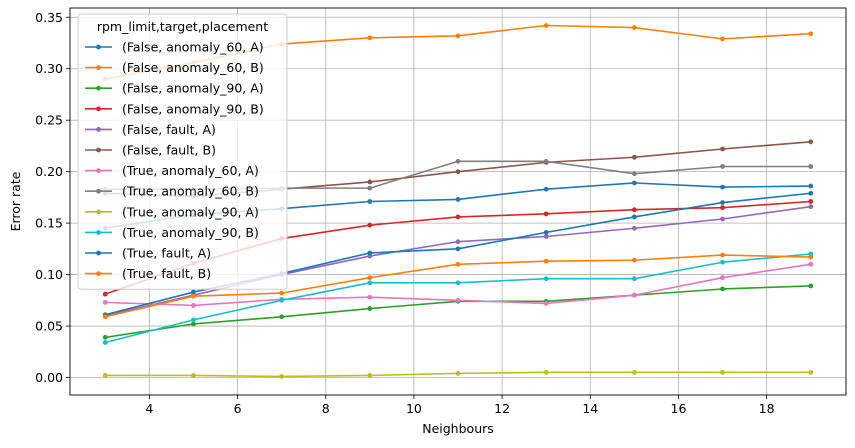  Describe the element at coordinates (49, 326) in the screenshot. I see `y-tick-label: 0.05` at that location.